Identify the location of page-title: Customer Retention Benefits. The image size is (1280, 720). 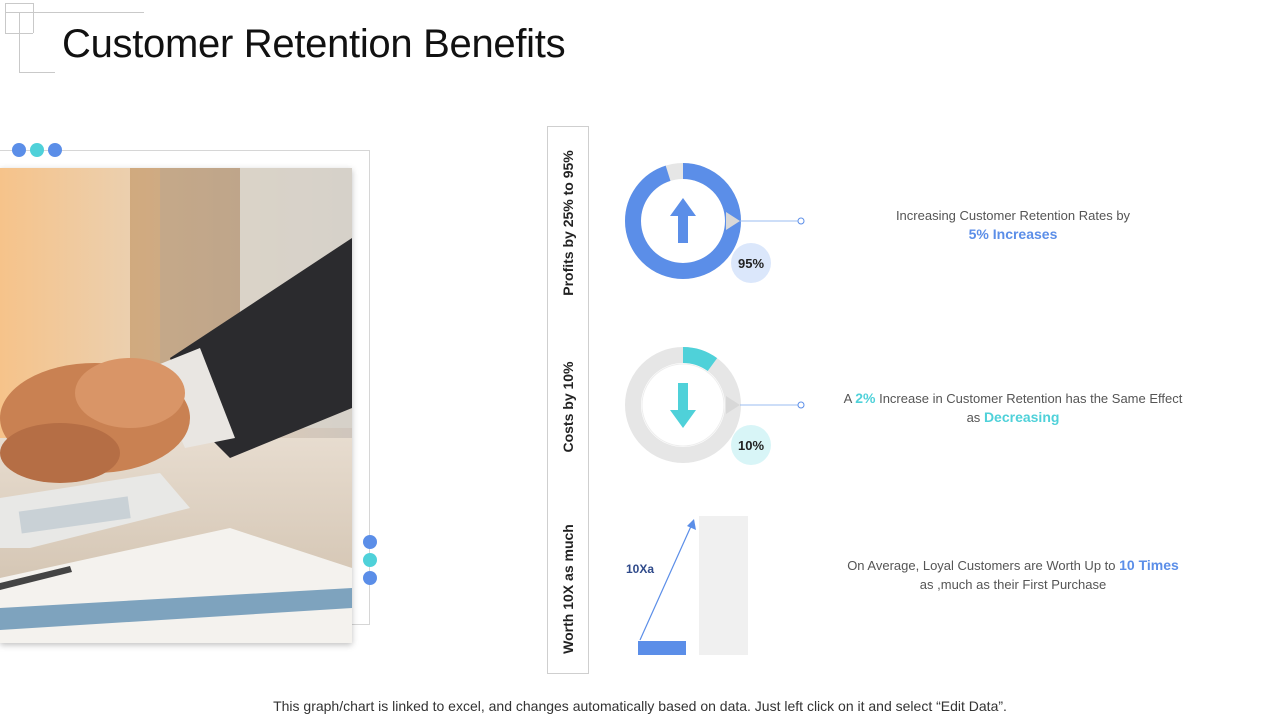
(314, 44).